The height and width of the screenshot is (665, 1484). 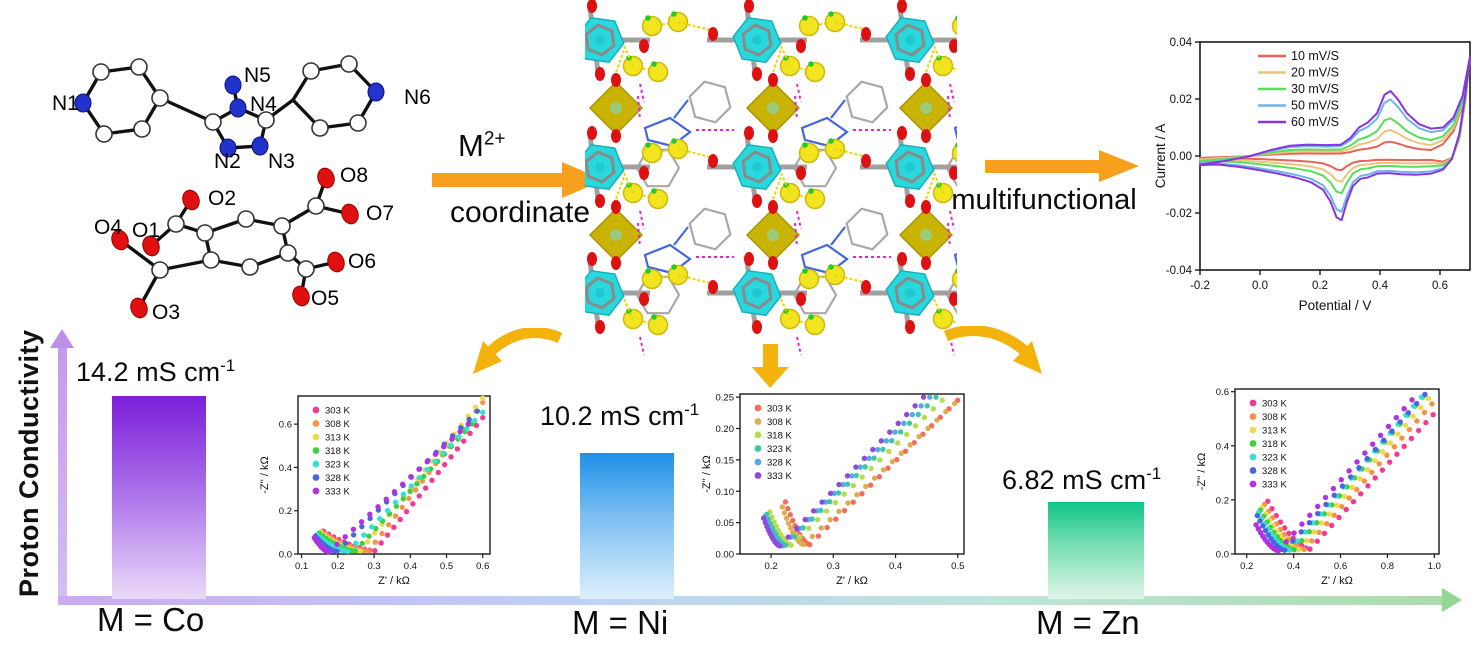 What do you see at coordinates (159, 497) in the screenshot?
I see `conductivity-bar-co` at bounding box center [159, 497].